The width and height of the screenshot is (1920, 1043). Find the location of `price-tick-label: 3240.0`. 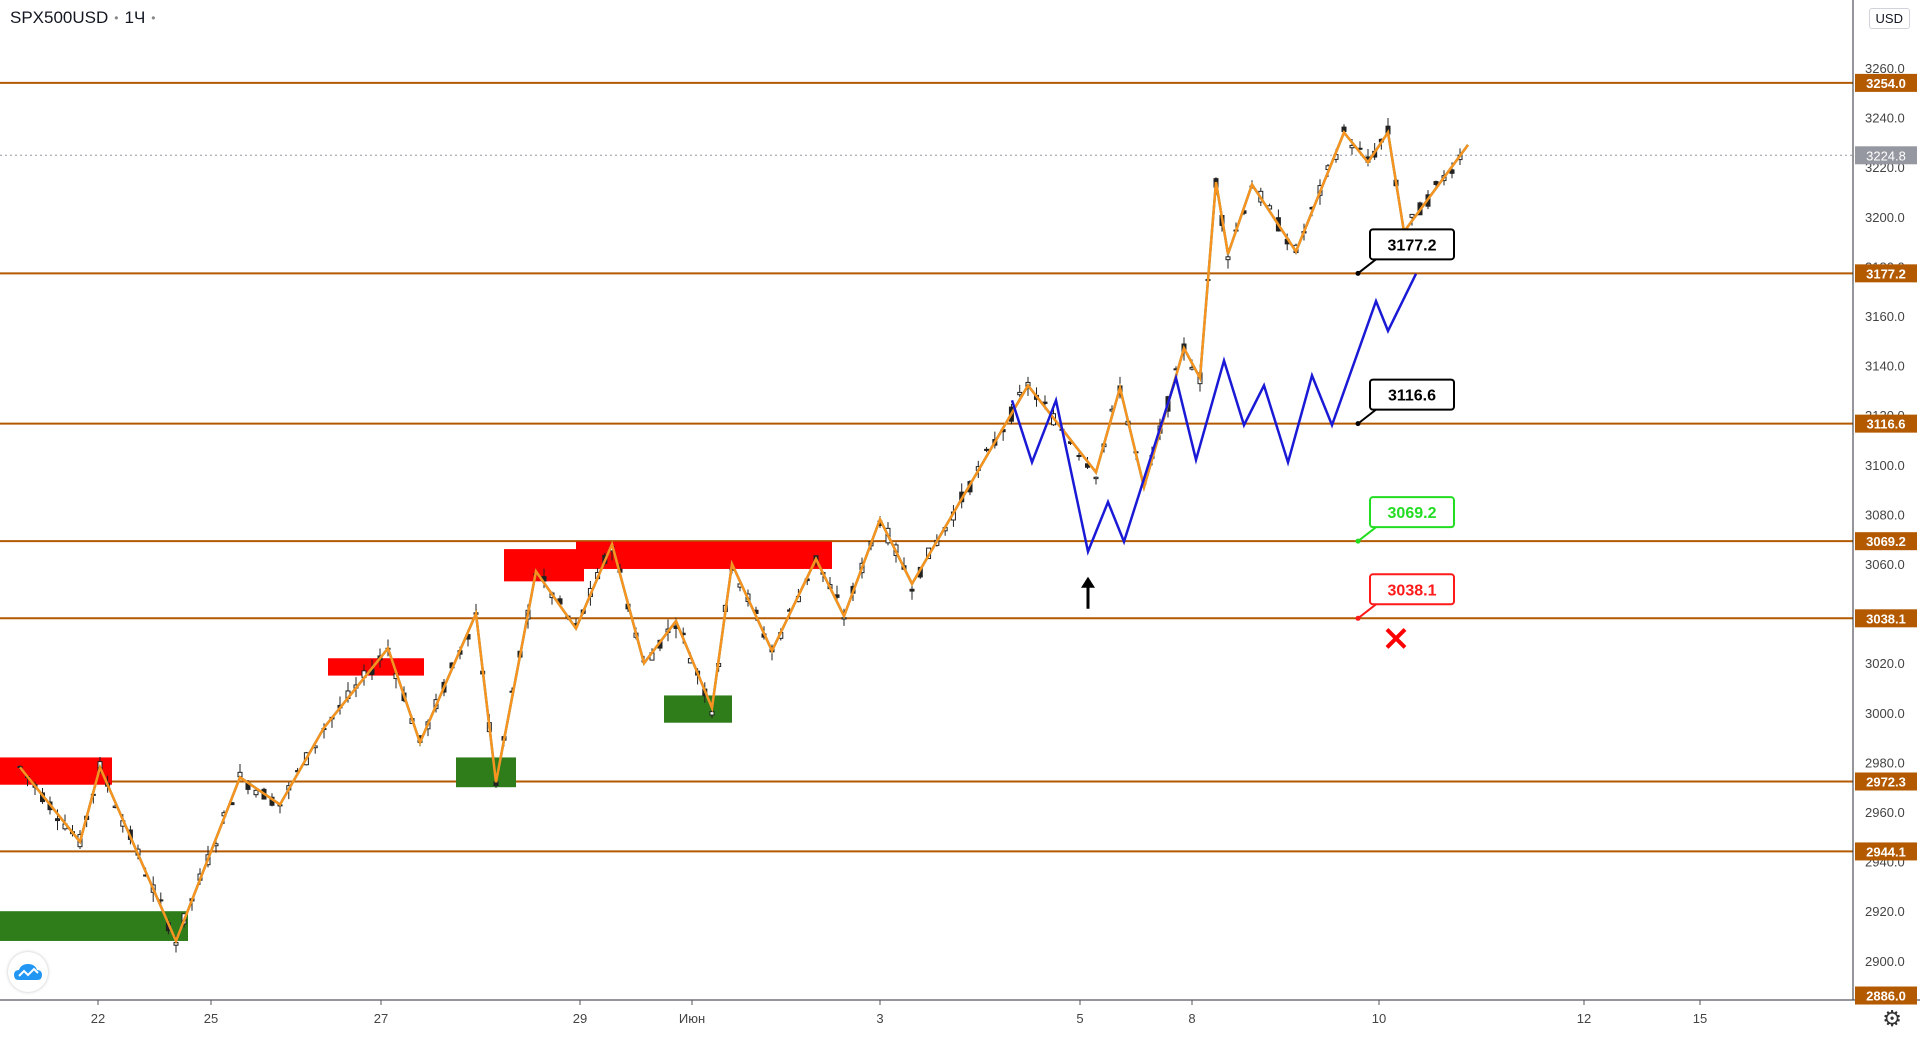

price-tick-label: 3240.0 is located at coordinates (1885, 118).